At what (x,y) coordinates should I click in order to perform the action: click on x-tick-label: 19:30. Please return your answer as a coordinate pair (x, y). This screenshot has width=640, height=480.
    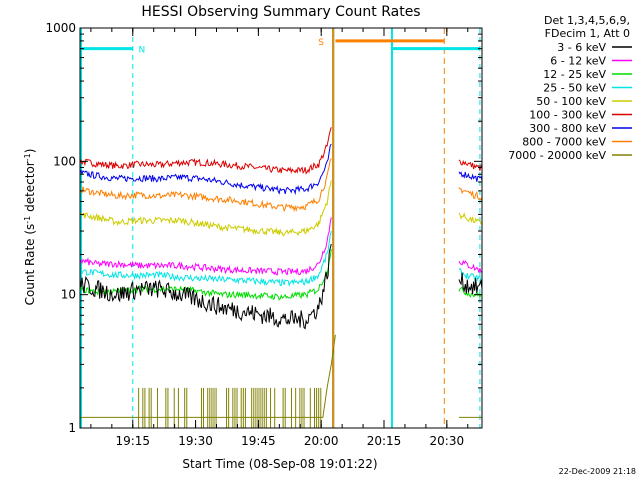
    Looking at the image, I should click on (195, 441).